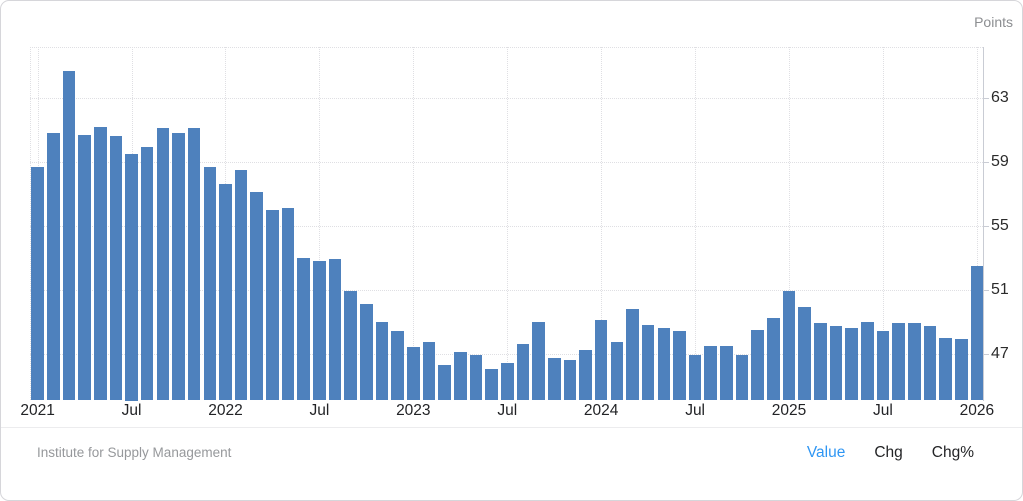 This screenshot has height=501, width=1023. Describe the element at coordinates (952, 452) in the screenshot. I see `footer-tab-chgpct: Chg%` at that location.